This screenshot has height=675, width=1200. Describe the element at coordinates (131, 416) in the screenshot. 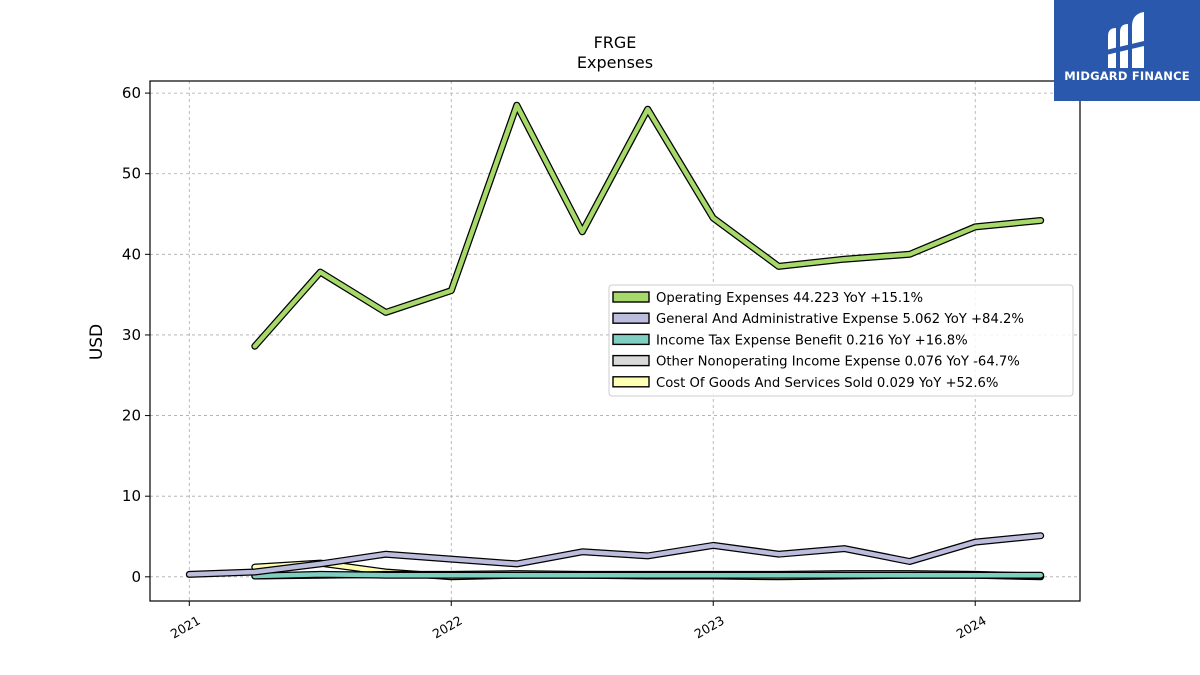

I see `y-tick-label: 20` at that location.